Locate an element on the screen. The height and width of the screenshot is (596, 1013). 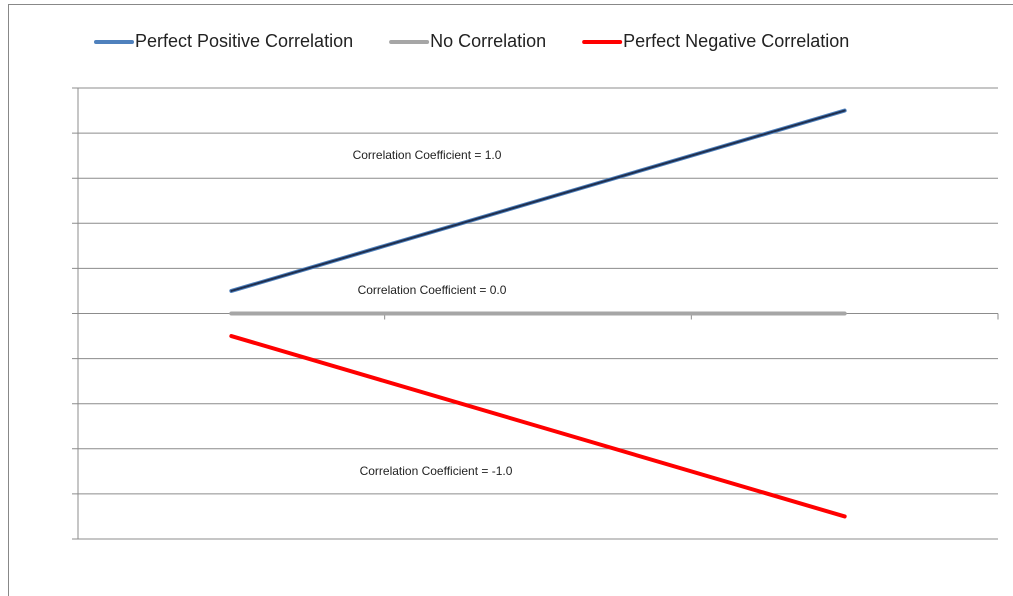
annotation: Correlation Coefficient = -1.0 is located at coordinates (436, 471).